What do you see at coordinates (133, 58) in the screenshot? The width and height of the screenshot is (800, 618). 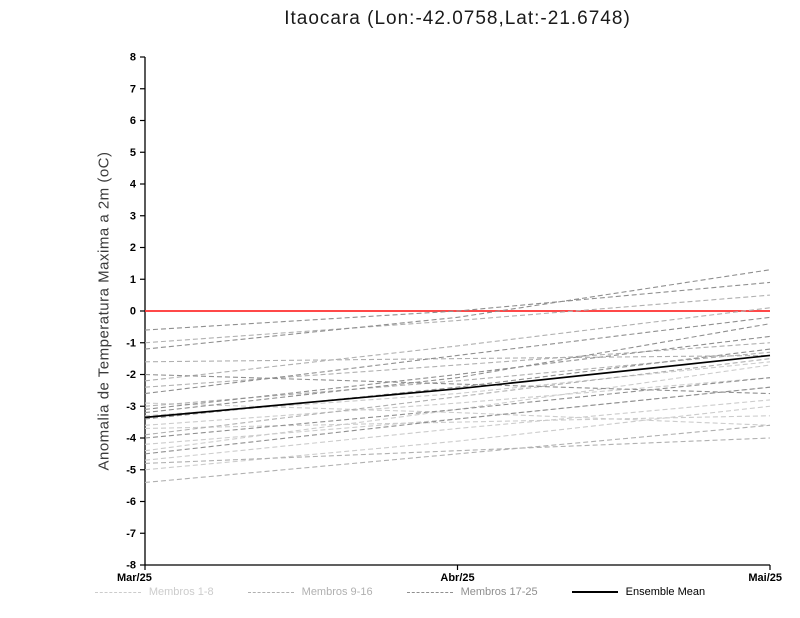 I see `svg-text: 8` at bounding box center [133, 58].